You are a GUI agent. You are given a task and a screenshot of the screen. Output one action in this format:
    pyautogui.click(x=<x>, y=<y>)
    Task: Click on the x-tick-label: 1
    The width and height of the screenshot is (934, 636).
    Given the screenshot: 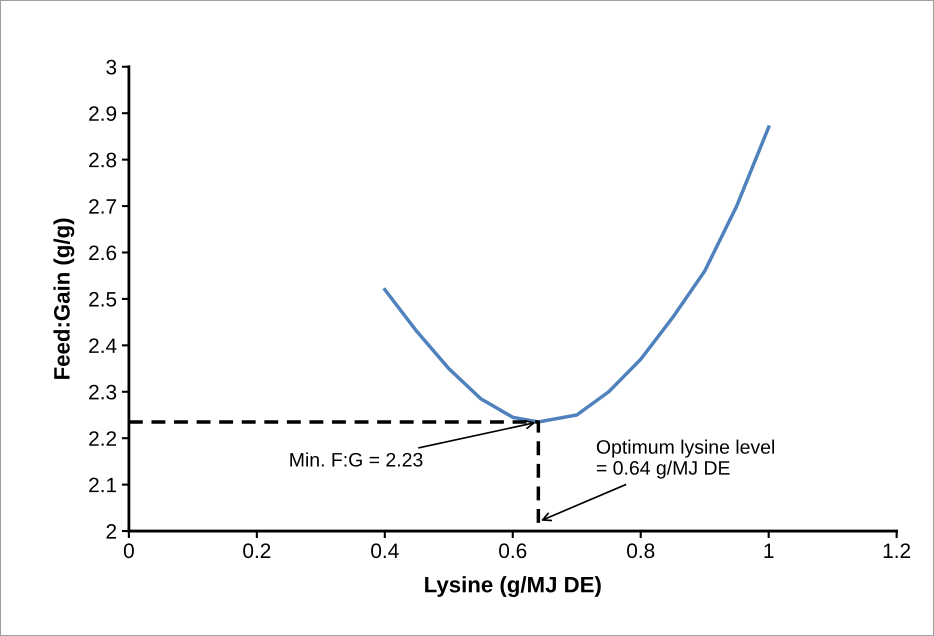 What is the action you would take?
    pyautogui.click(x=769, y=551)
    